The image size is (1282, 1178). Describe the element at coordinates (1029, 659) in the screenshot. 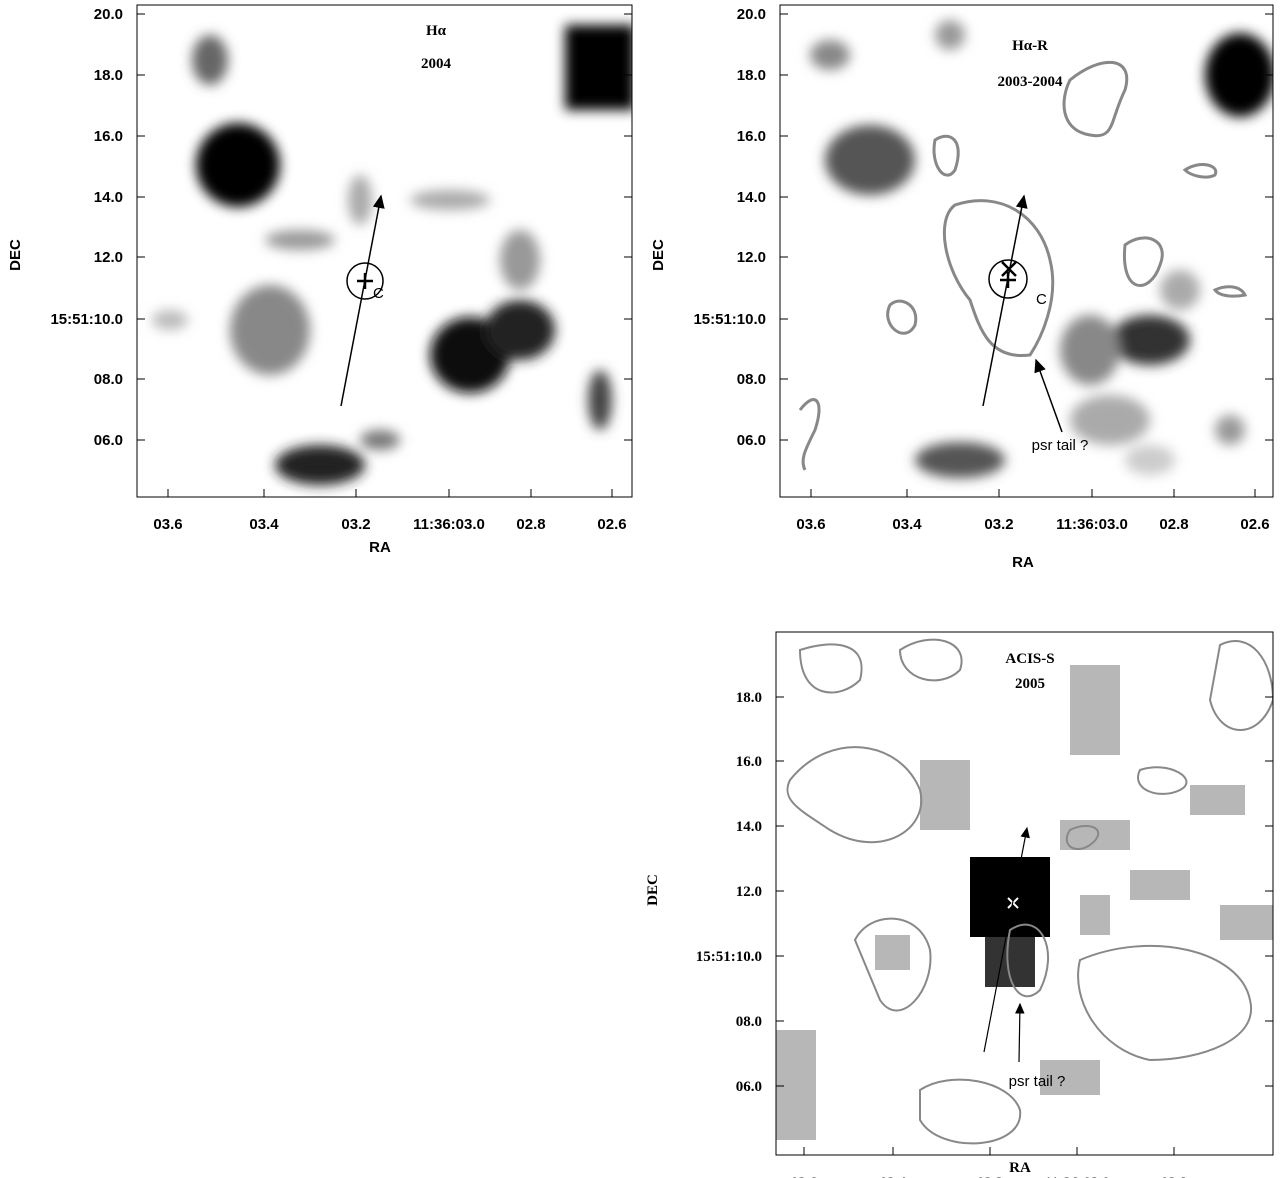

I see `panel-title: ACIS-S` at that location.